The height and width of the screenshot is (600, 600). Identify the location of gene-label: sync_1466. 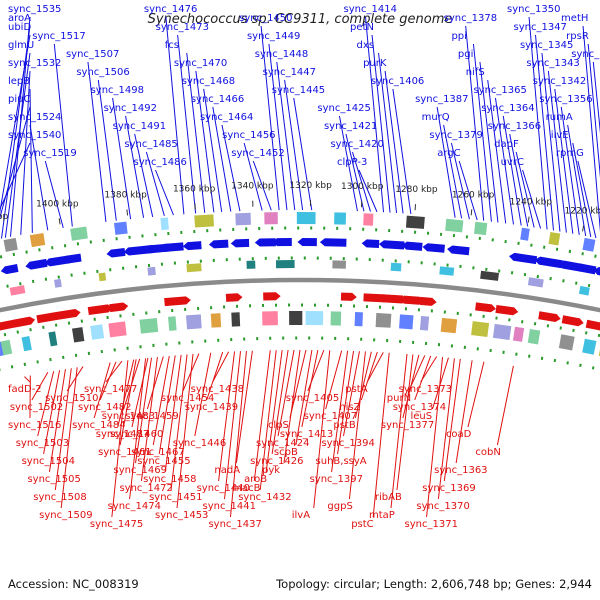
(217, 99).